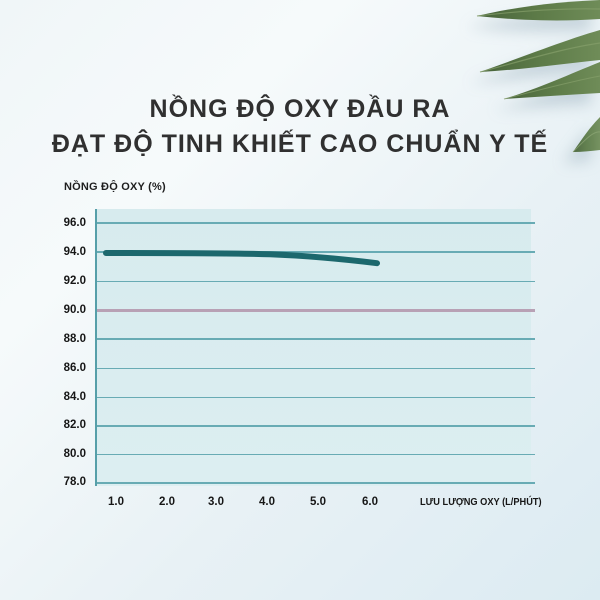 The width and height of the screenshot is (600, 600). I want to click on x-axis-title-text: LƯU LƯỢNG OXY (L/PHÚT), so click(481, 502).